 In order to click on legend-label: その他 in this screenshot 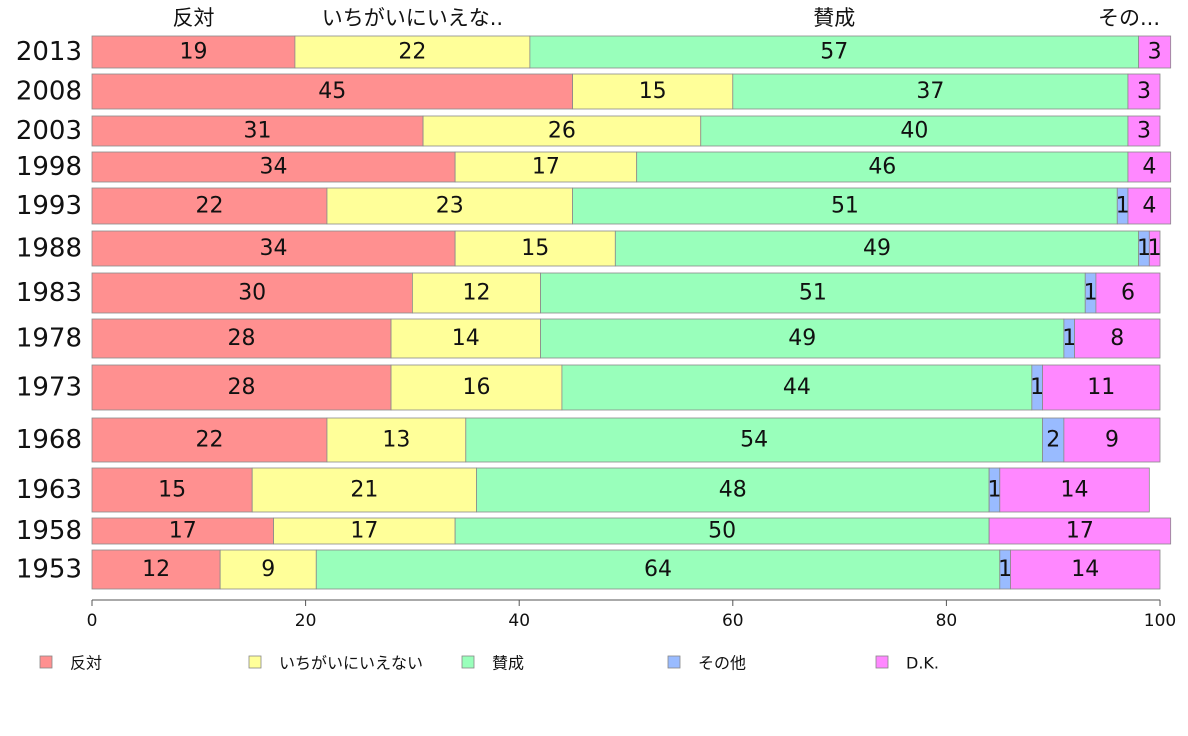, I will do `click(722, 663)`.